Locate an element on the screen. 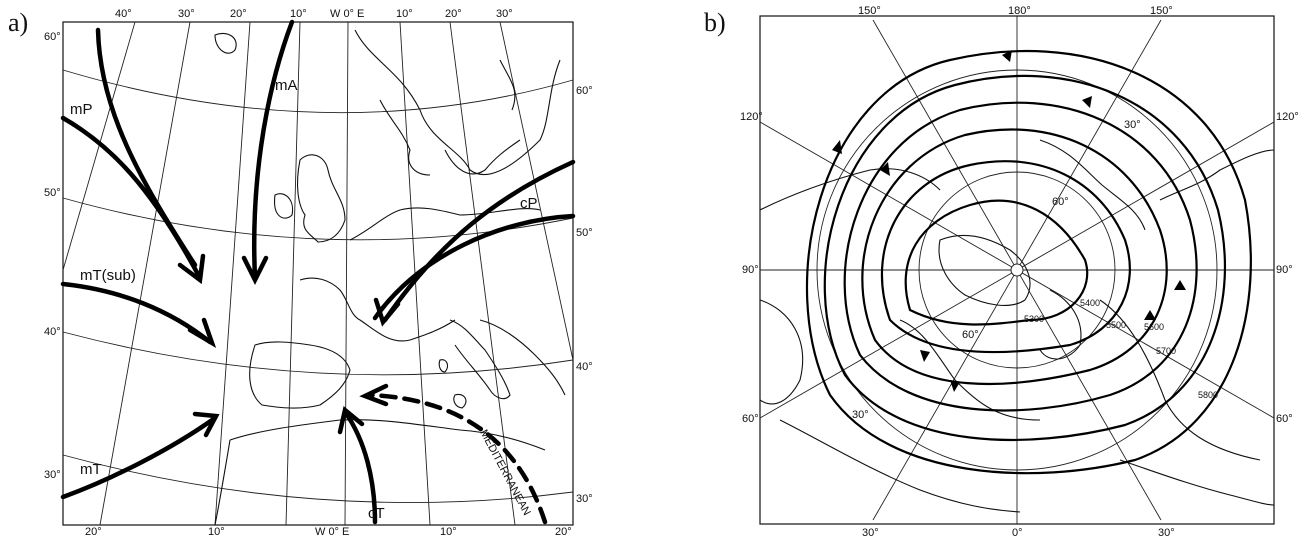 This screenshot has height=539, width=1300. map-b-top-labels: 150° 180° 150° is located at coordinates (1015, 11).